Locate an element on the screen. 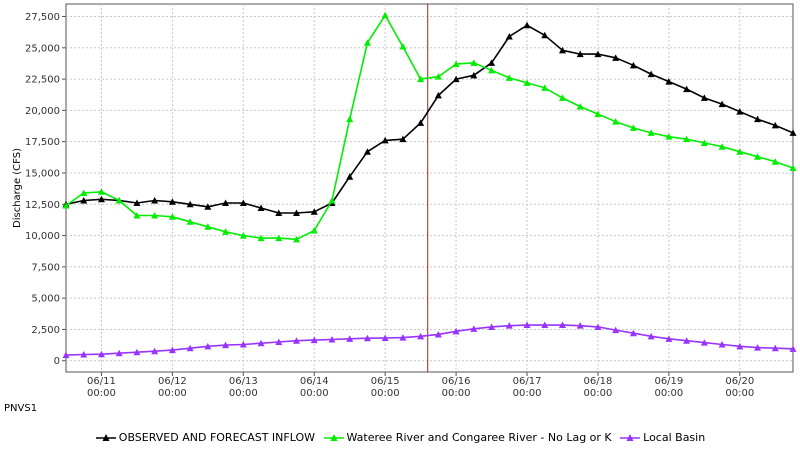  y-tick-label: 27,500 is located at coordinates (42, 17).